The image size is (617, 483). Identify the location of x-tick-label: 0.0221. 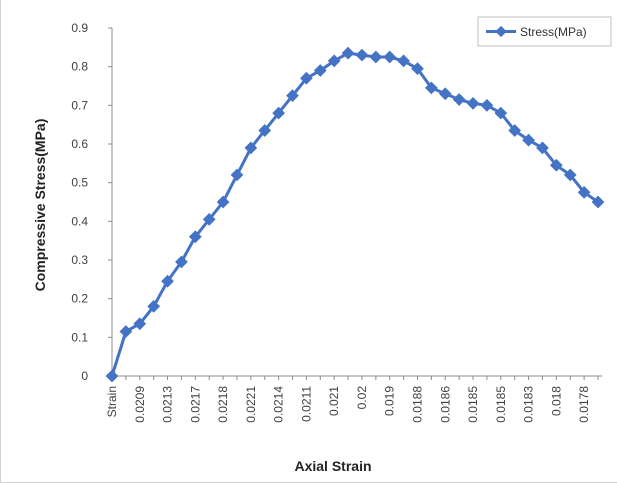
(251, 404).